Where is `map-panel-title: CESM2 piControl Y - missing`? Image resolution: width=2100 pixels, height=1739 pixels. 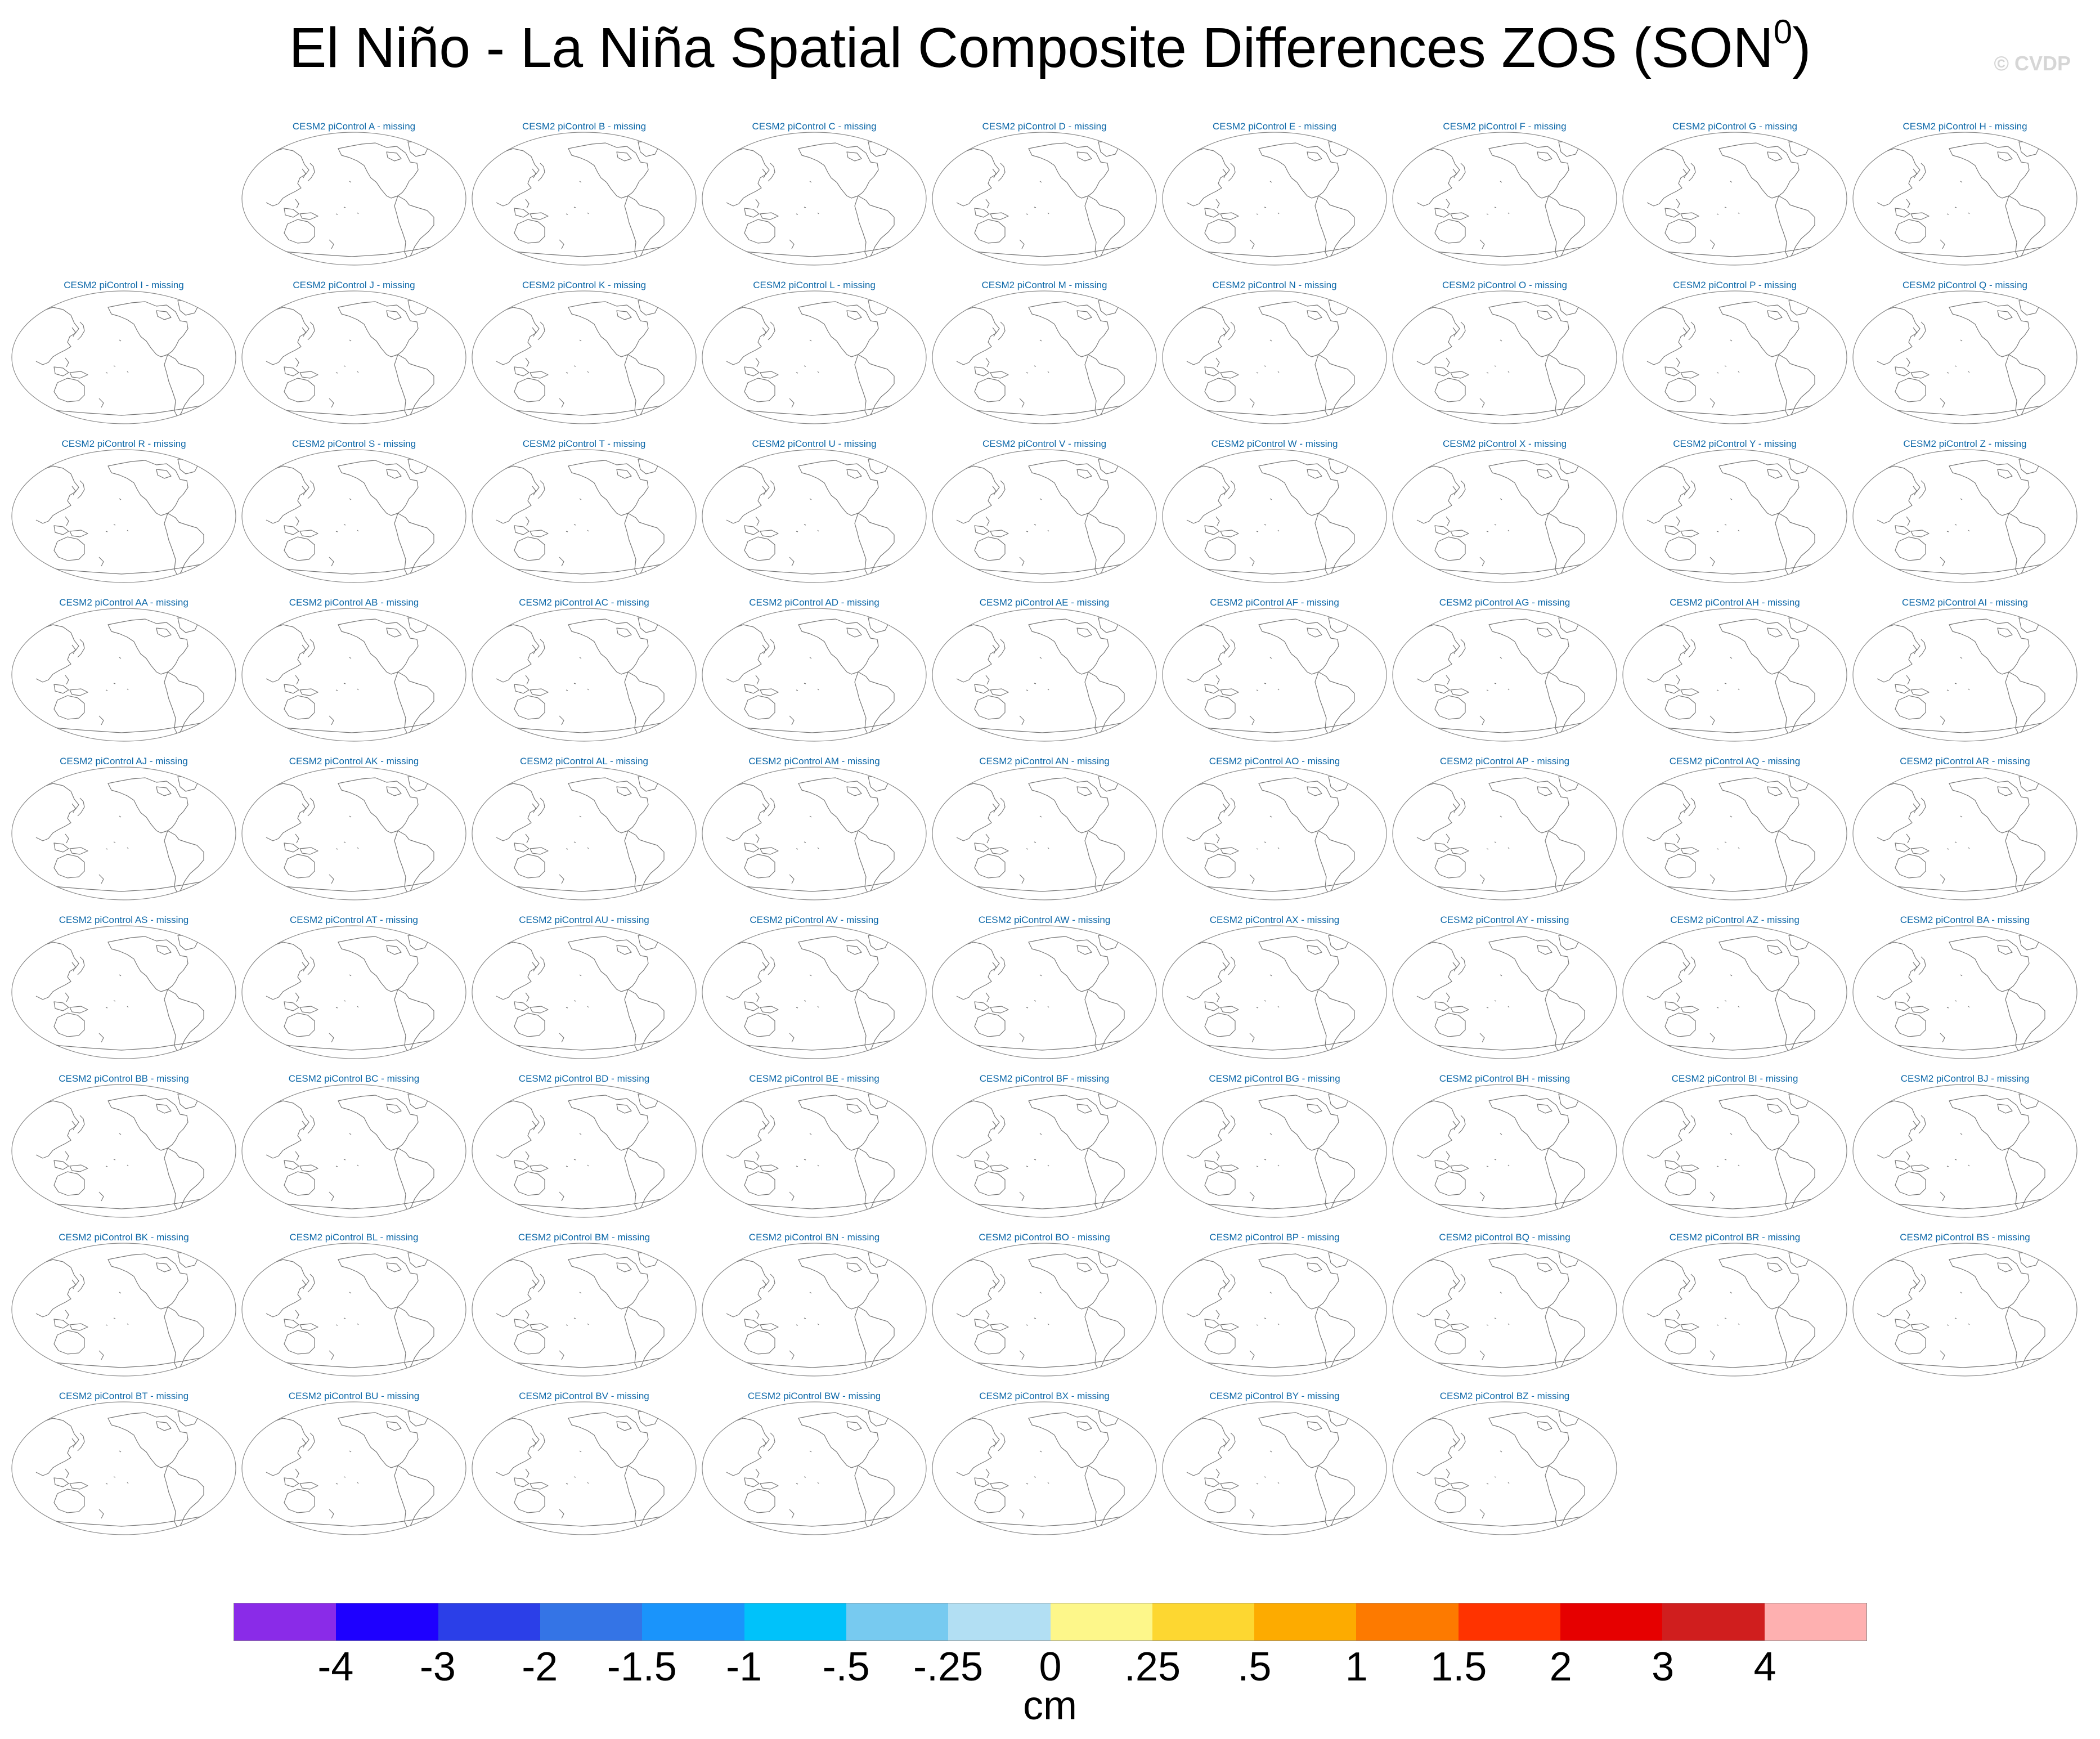
map-panel-title: CESM2 piControl Y - missing is located at coordinates (1735, 444).